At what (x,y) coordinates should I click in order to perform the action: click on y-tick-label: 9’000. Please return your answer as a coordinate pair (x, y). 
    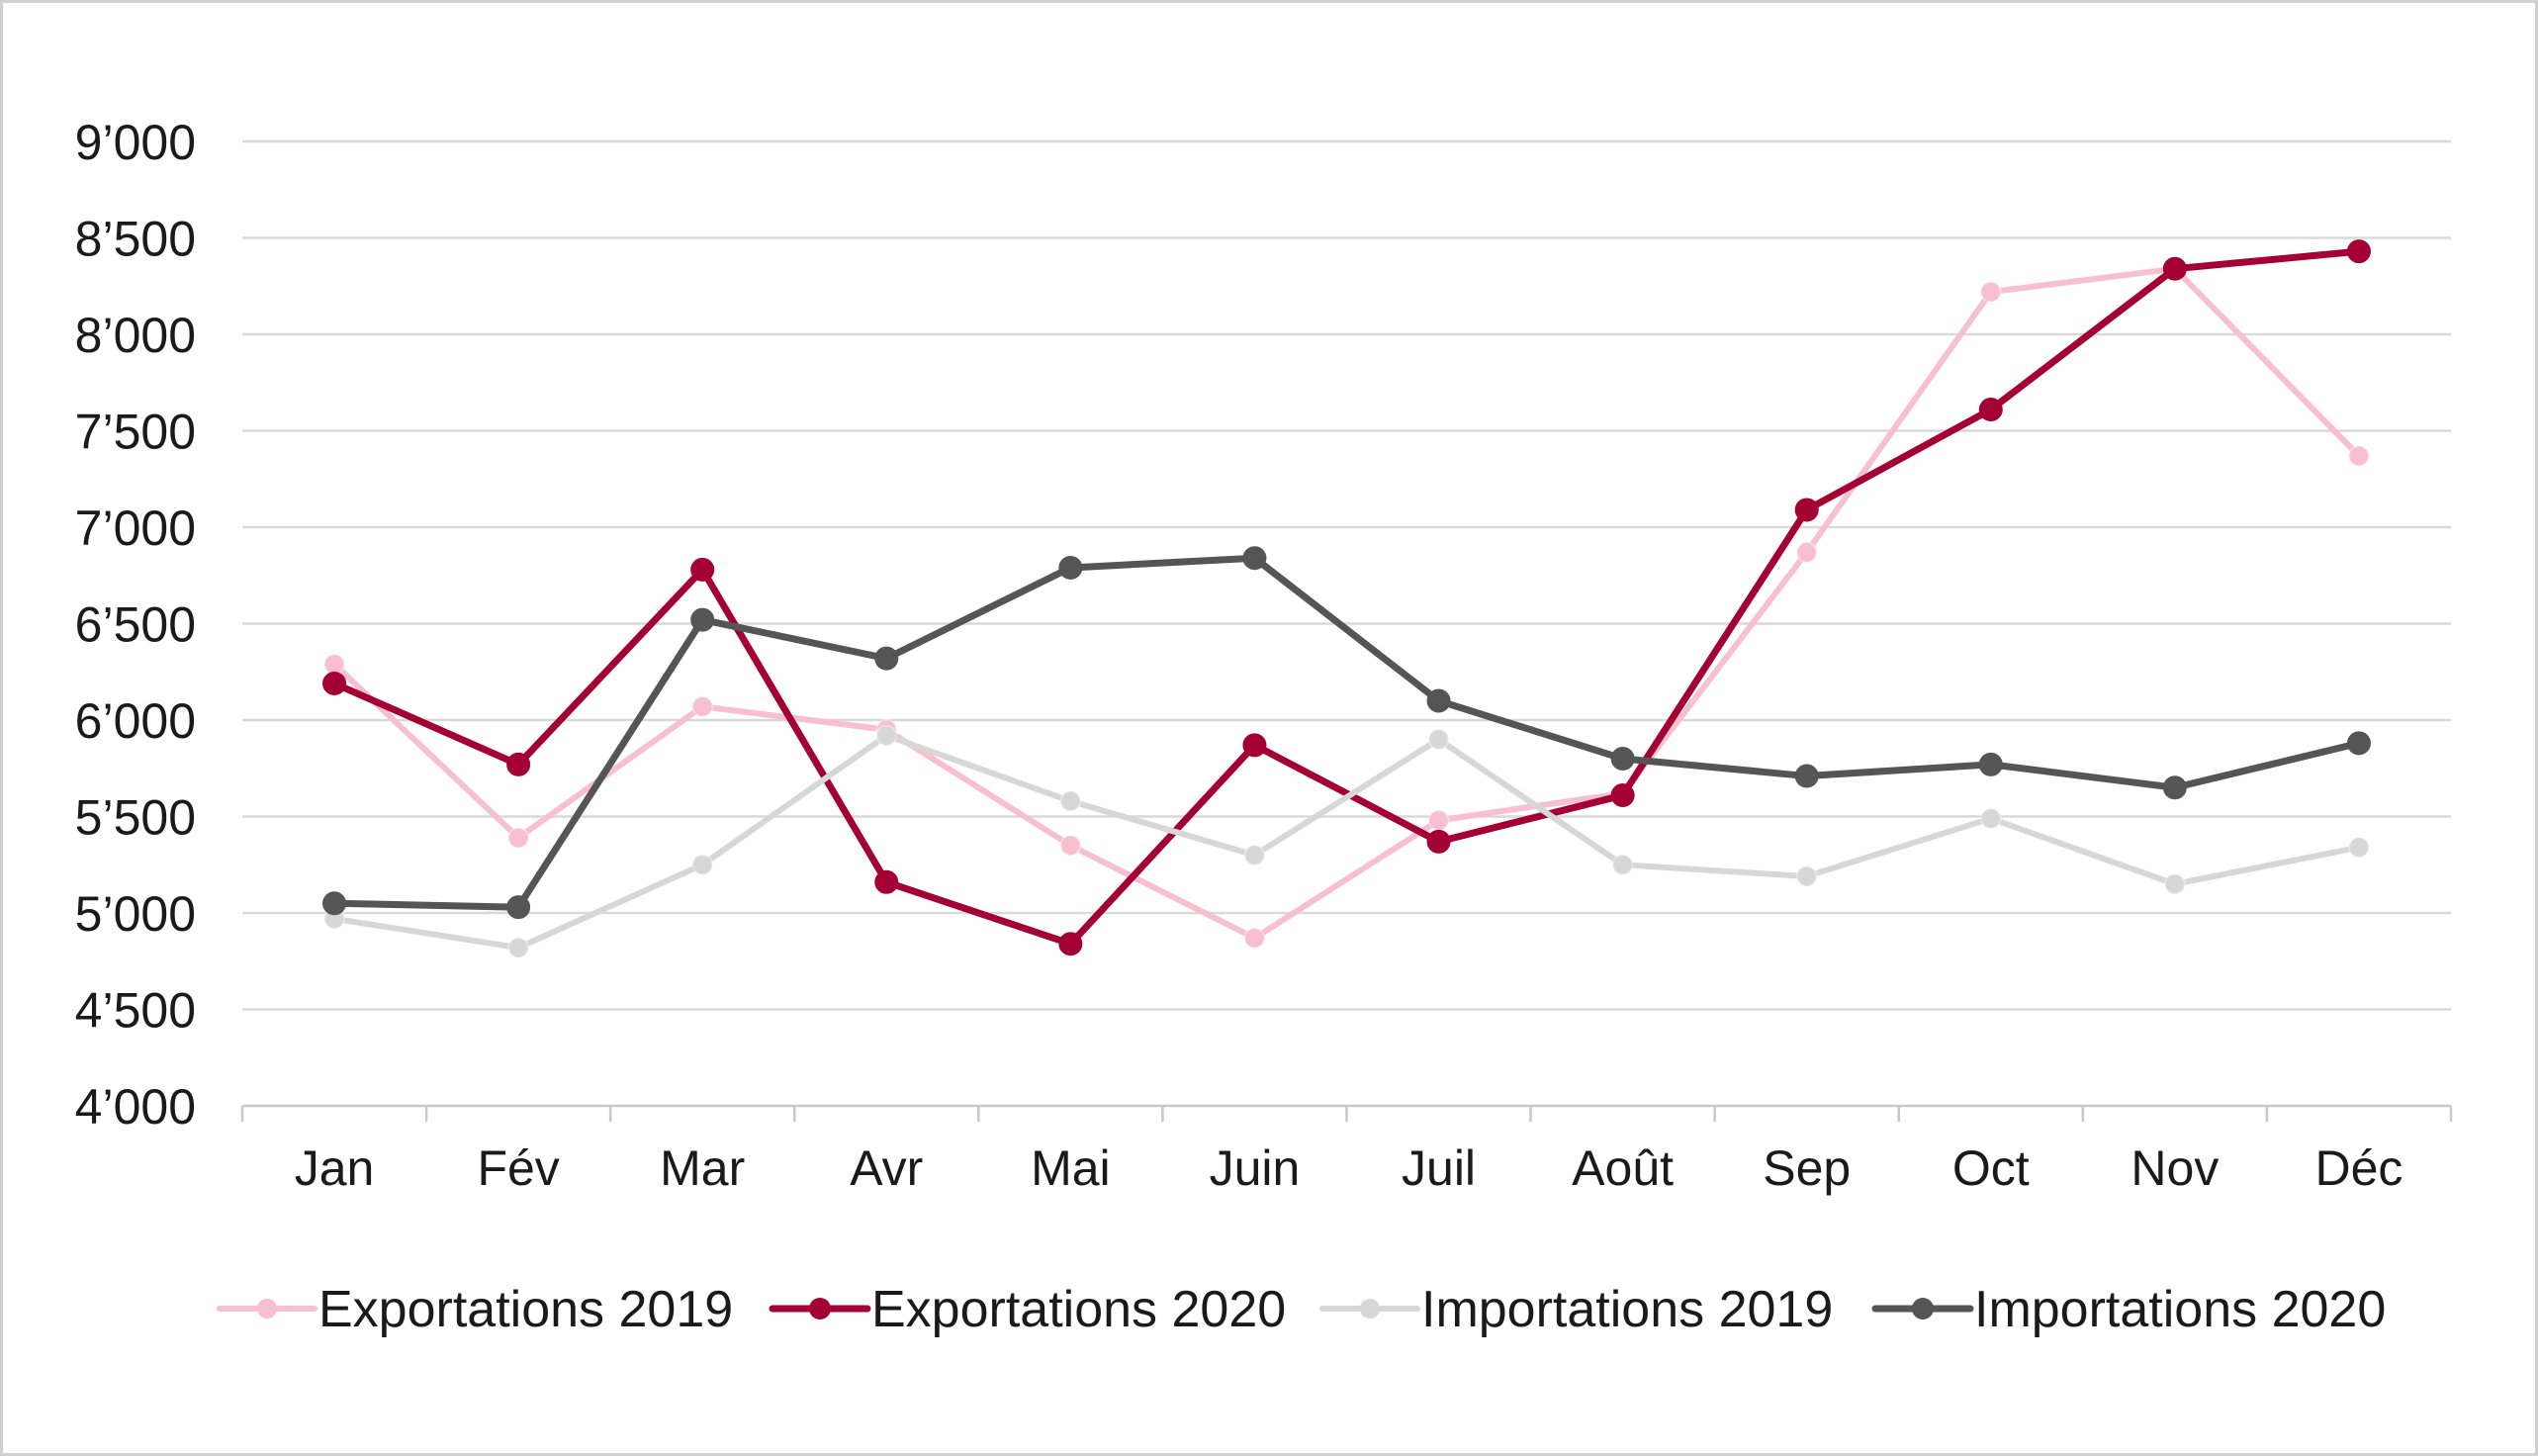
    Looking at the image, I should click on (135, 142).